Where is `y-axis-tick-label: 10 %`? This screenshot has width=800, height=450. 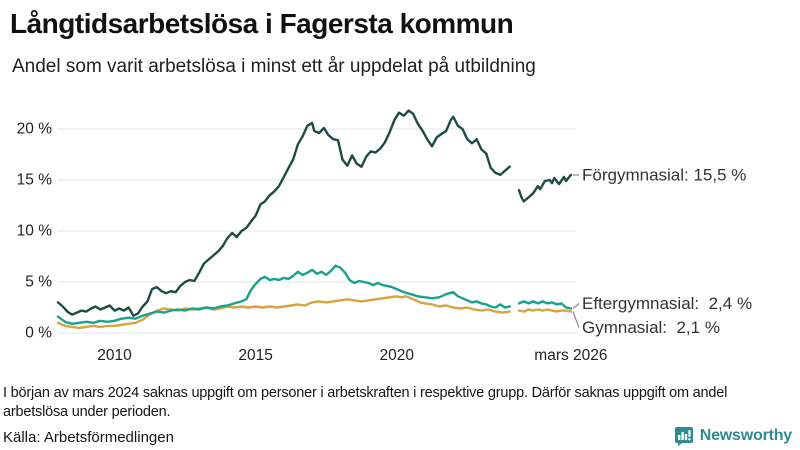 y-axis-tick-label: 10 % is located at coordinates (35, 231).